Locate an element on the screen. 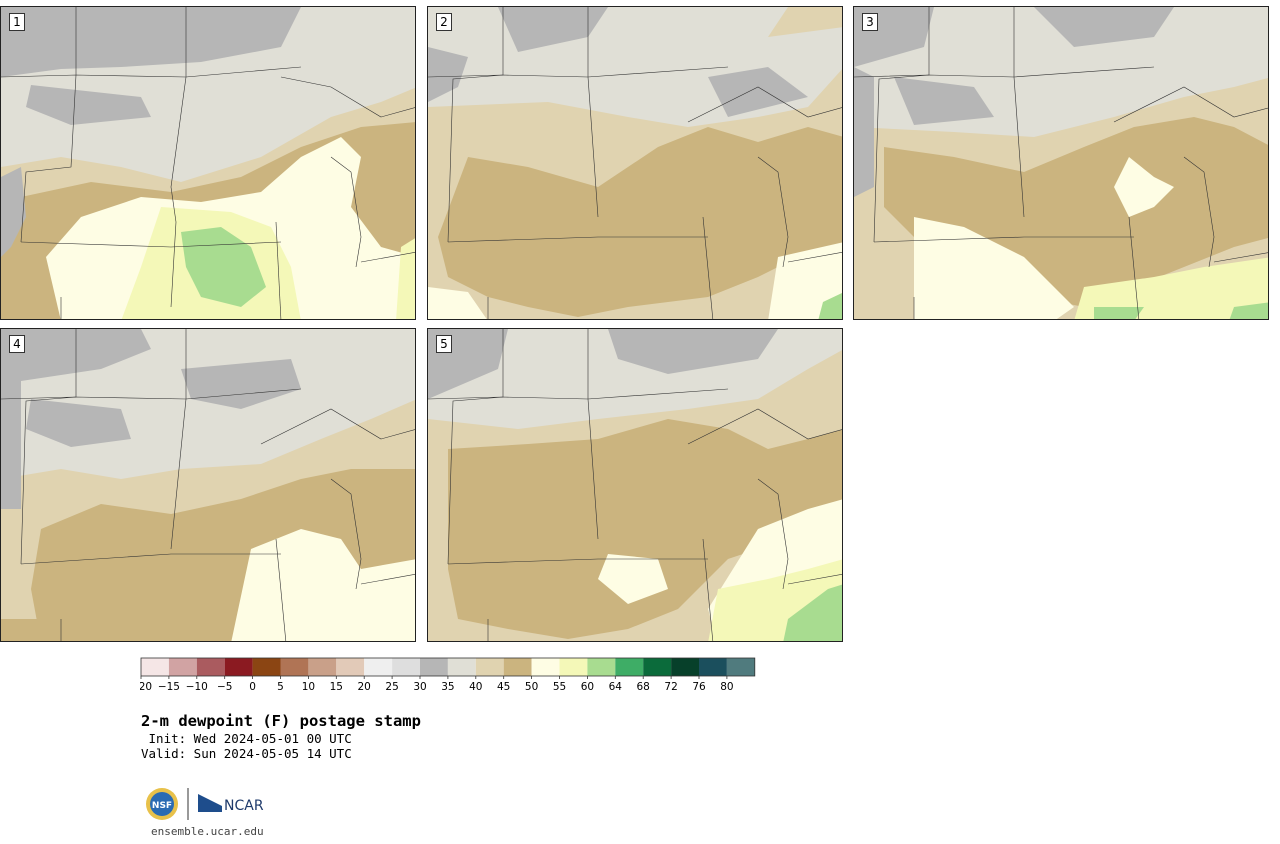 The width and height of the screenshot is (1280, 844). logo-area: NSF NCAR is located at coordinates (205, 804).